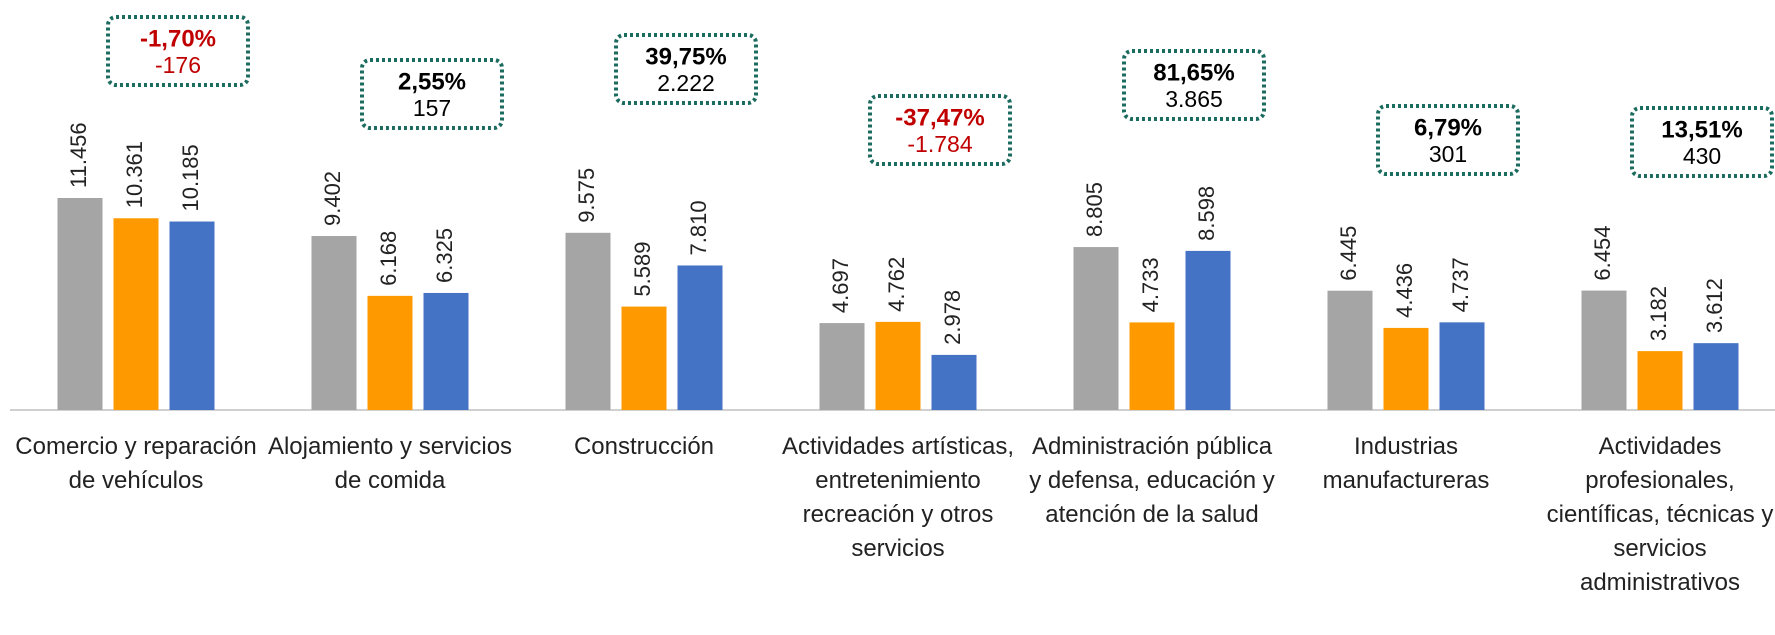 This screenshot has width=1775, height=635. I want to click on annotation-percent: 81,65%, so click(1193, 72).